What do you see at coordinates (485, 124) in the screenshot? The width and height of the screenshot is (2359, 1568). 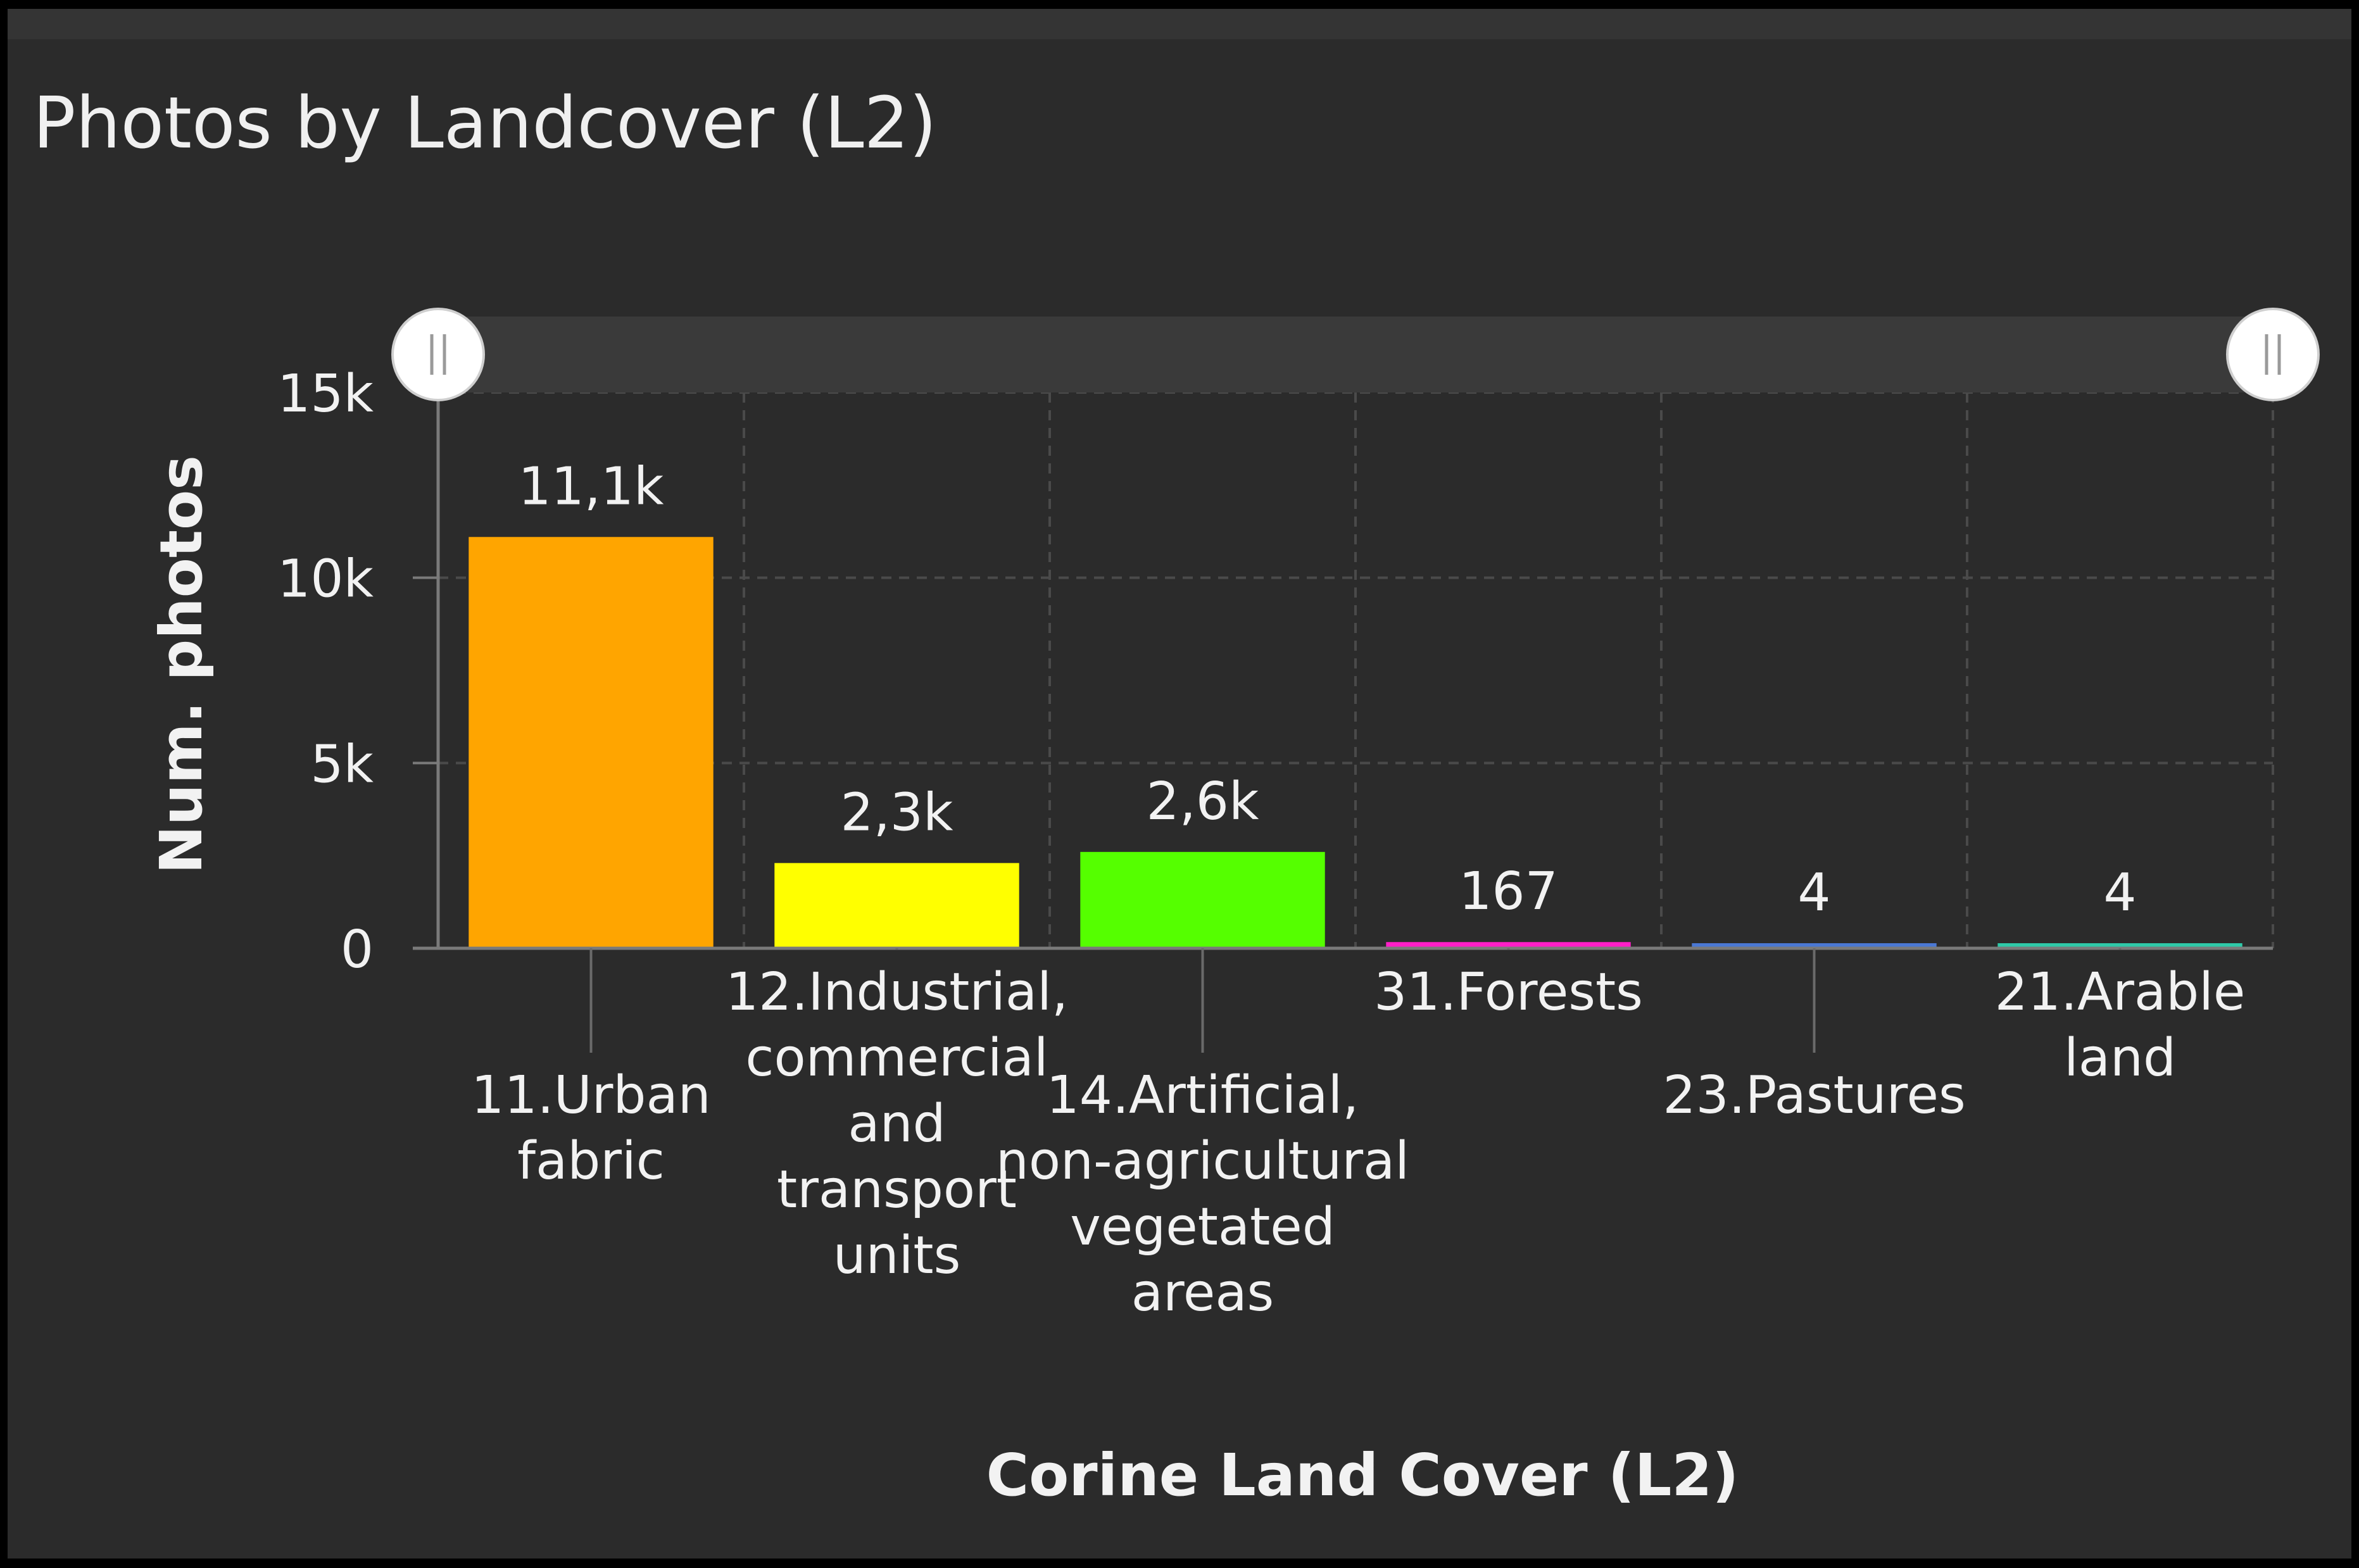 I see `chart-title: Photos by Landcover (L2)` at bounding box center [485, 124].